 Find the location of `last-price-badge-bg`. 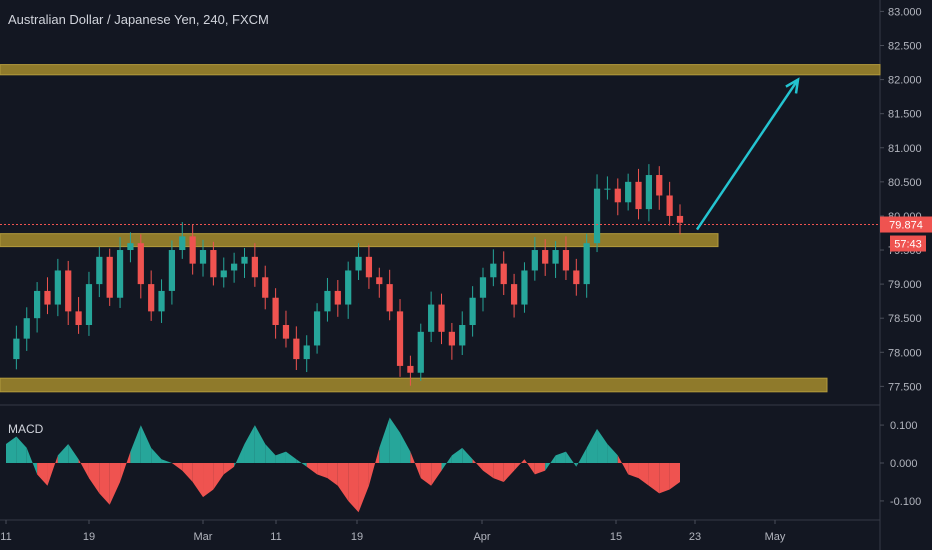

last-price-badge-bg is located at coordinates (906, 224).